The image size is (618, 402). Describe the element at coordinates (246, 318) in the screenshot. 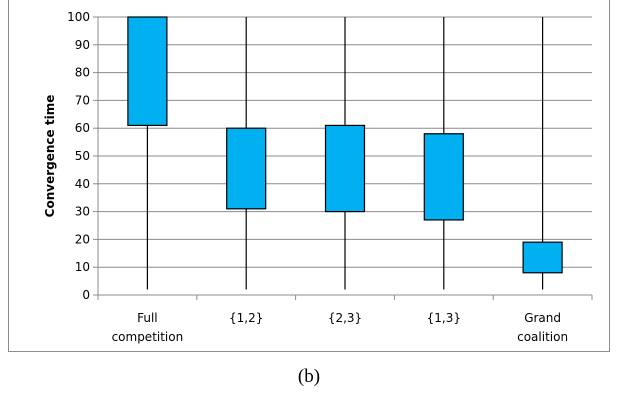

I see `x-category-label: {1,2}` at that location.